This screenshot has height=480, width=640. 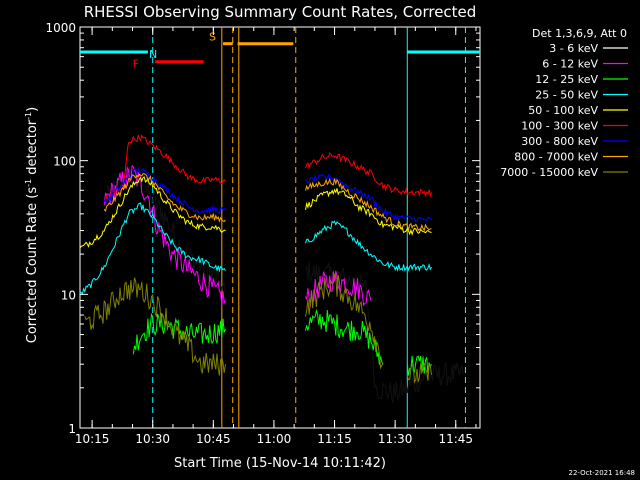 I want to click on legend-entry-label: 800 - 7000 keV, so click(x=556, y=157).